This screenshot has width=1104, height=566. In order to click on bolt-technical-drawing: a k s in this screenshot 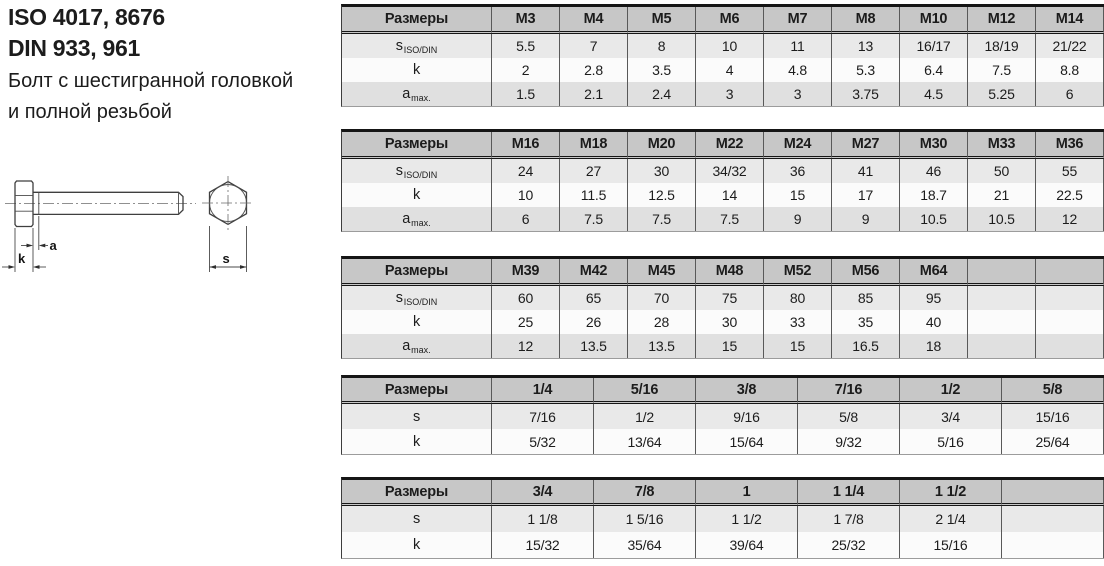, I will do `click(128, 224)`.